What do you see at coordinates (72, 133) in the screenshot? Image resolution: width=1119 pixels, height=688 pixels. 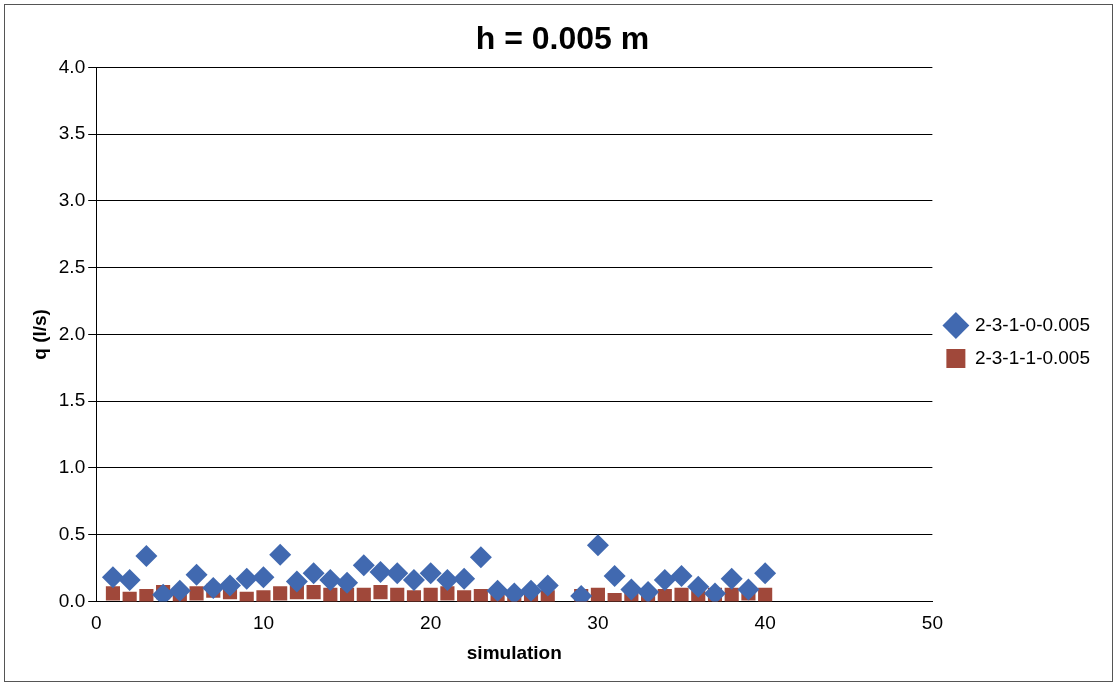 I see `y-tick-label: 3.5` at bounding box center [72, 133].